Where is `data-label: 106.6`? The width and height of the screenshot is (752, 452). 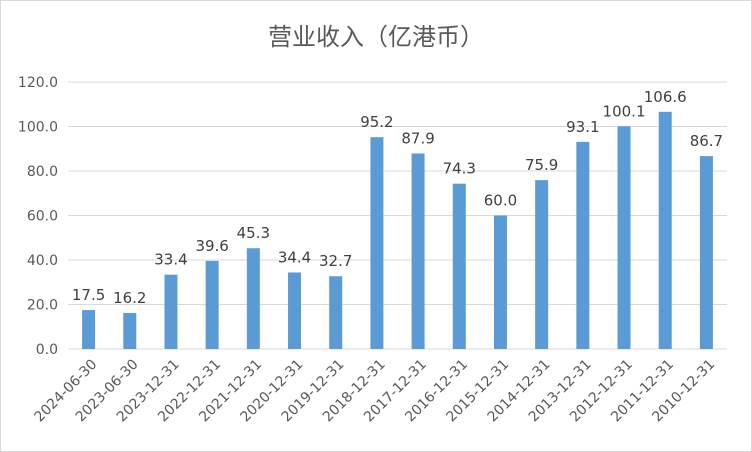
data-label: 106.6 is located at coordinates (665, 97).